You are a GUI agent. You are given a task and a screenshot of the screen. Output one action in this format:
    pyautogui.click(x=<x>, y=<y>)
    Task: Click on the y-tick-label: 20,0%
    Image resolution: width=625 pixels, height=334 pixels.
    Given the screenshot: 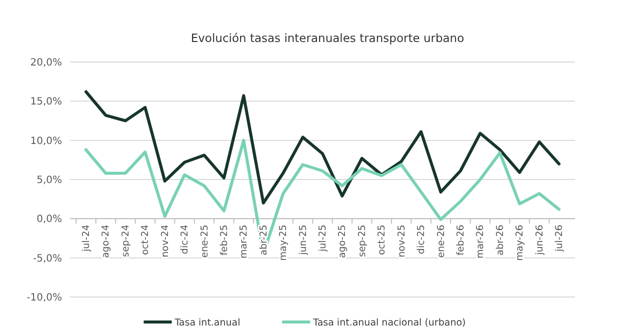 What is the action you would take?
    pyautogui.click(x=46, y=63)
    